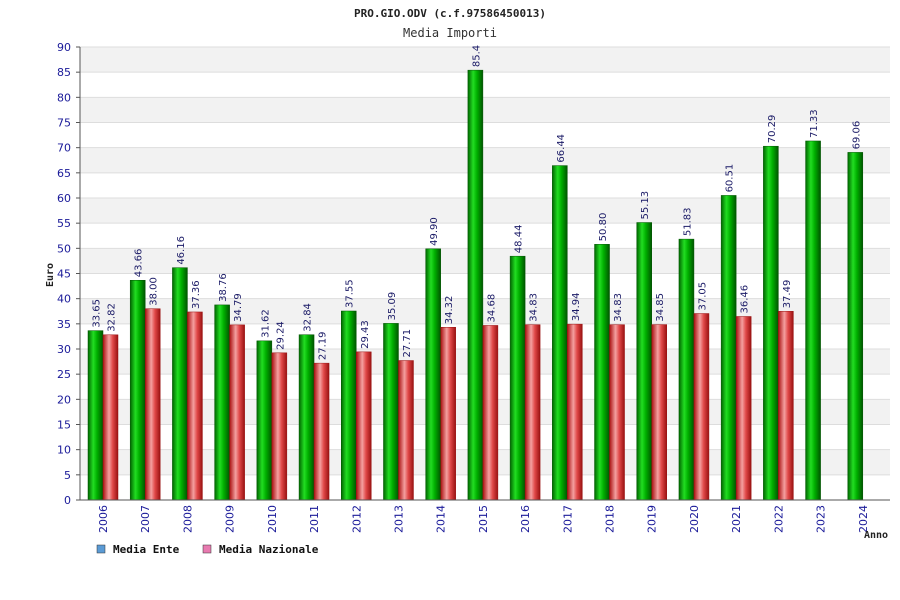 Image resolution: width=900 pixels, height=600 pixels. I want to click on y-tick-label: 35, so click(64, 324).